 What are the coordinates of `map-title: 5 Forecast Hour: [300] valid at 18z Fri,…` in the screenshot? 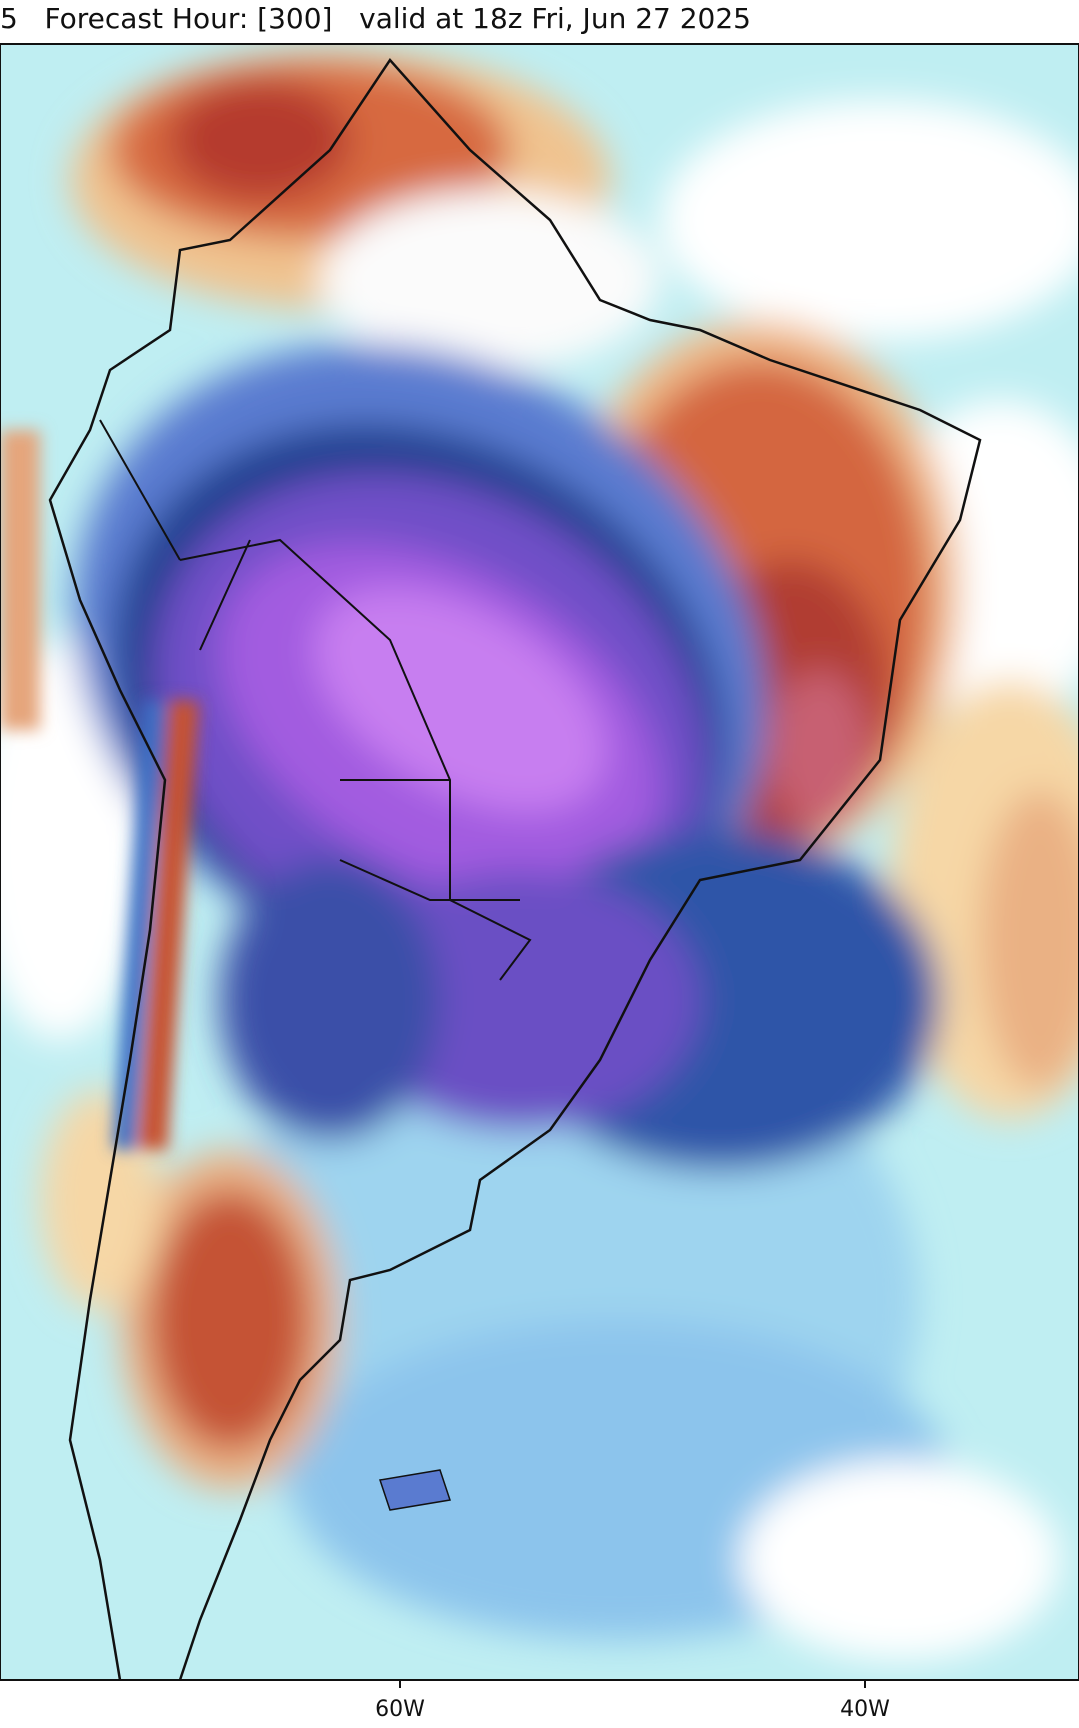 It's located at (375, 18).